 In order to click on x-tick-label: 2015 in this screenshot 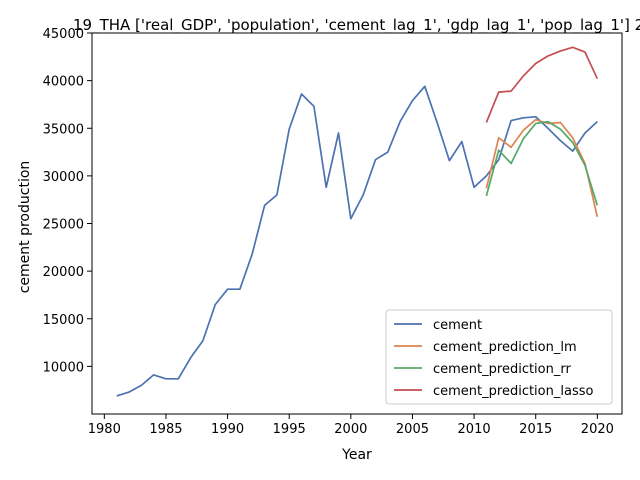, I will do `click(535, 429)`.